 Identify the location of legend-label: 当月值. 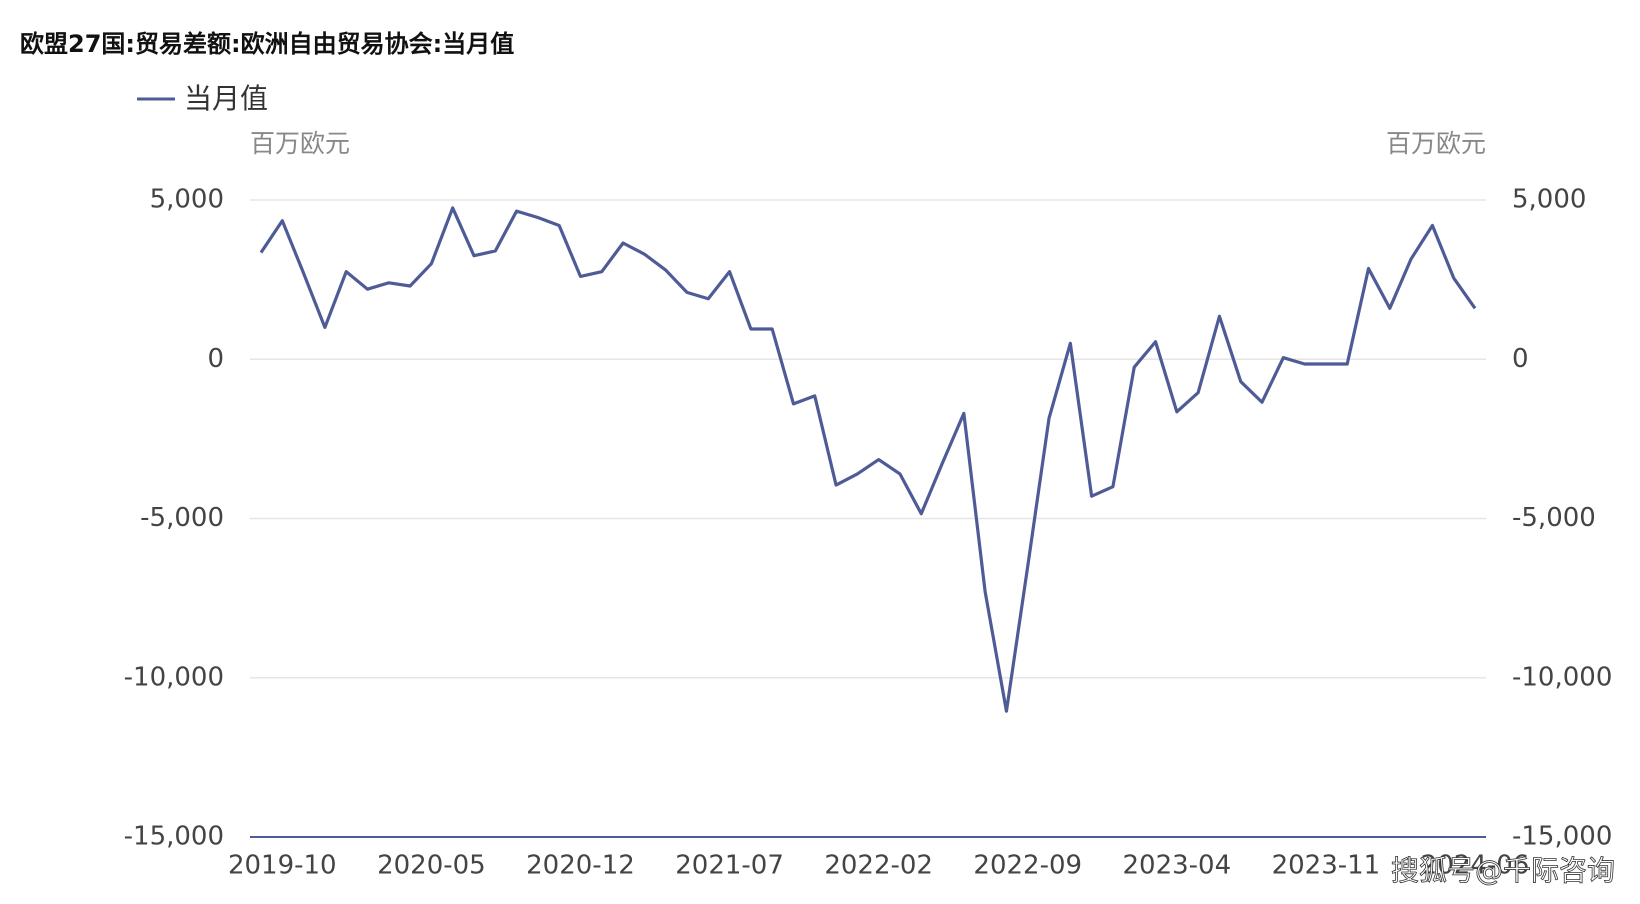
(226, 98).